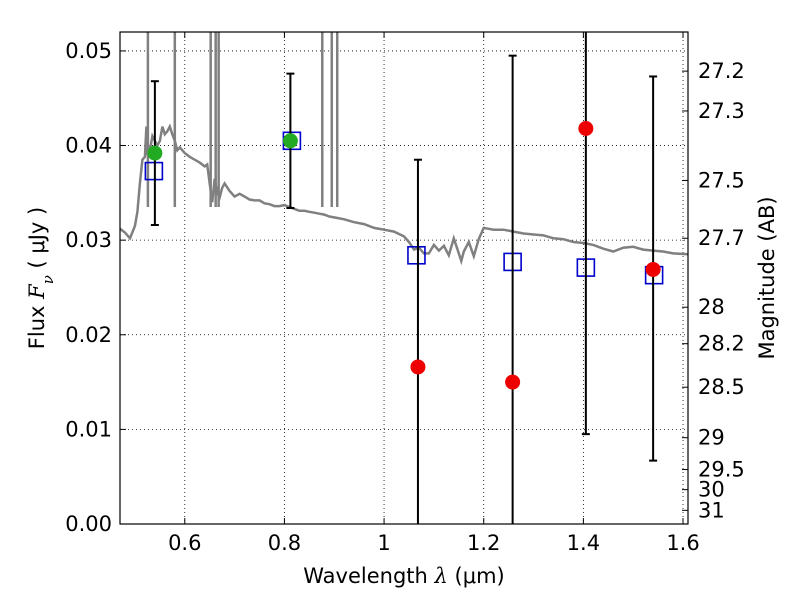 This screenshot has width=800, height=600. Describe the element at coordinates (88, 51) in the screenshot. I see `y-tick-label: 0.05` at that location.